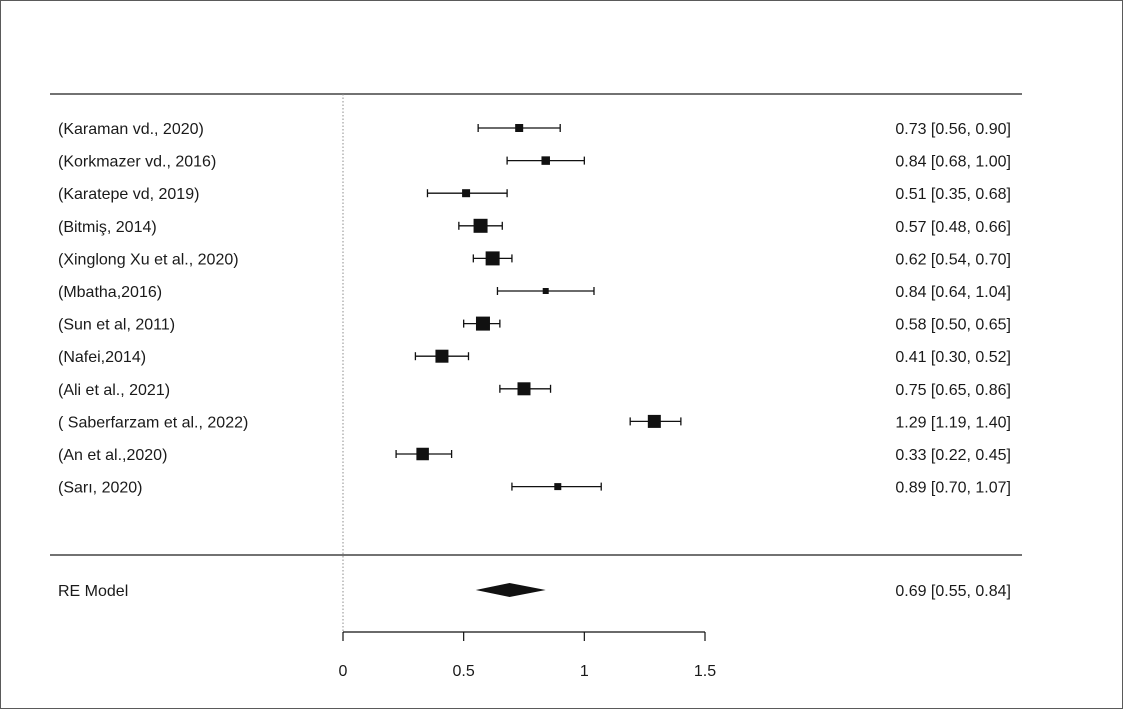 This screenshot has width=1123, height=709. Describe the element at coordinates (137, 162) in the screenshot. I see `study-label: (Korkmazer vd., 2016)` at that location.